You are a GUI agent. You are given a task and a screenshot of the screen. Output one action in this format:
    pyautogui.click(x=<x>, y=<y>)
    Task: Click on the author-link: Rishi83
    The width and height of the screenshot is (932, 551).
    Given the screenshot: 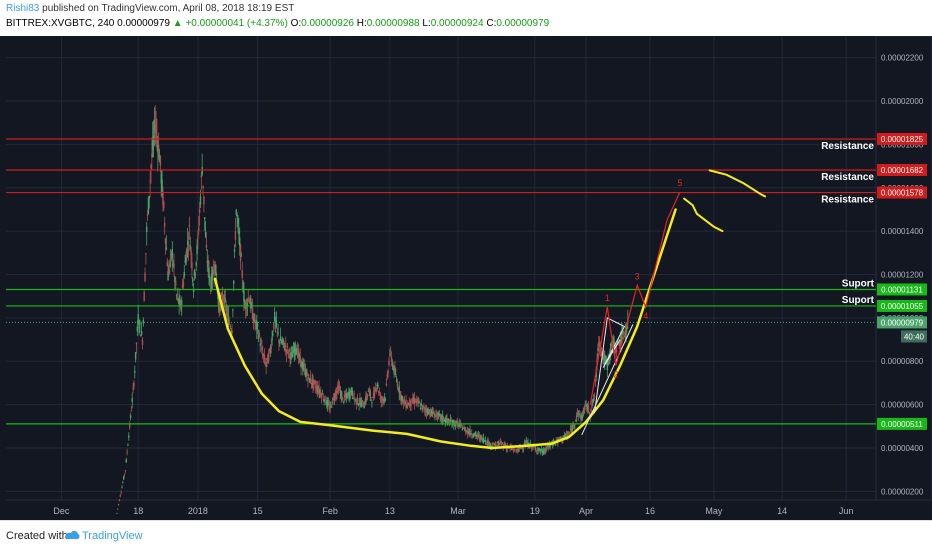 What is the action you would take?
    pyautogui.click(x=23, y=8)
    